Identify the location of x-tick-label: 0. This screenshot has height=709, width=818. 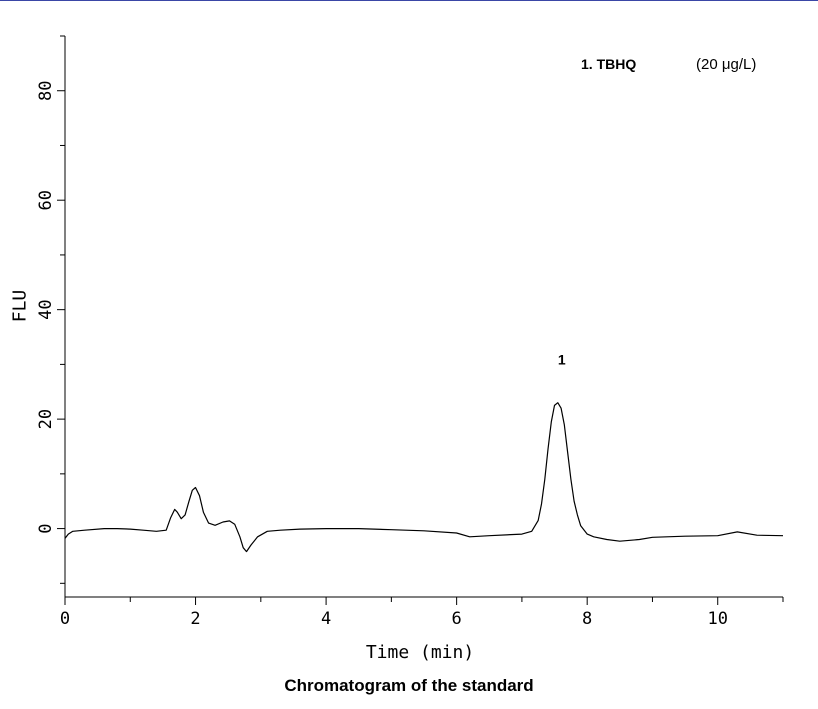
(65, 619).